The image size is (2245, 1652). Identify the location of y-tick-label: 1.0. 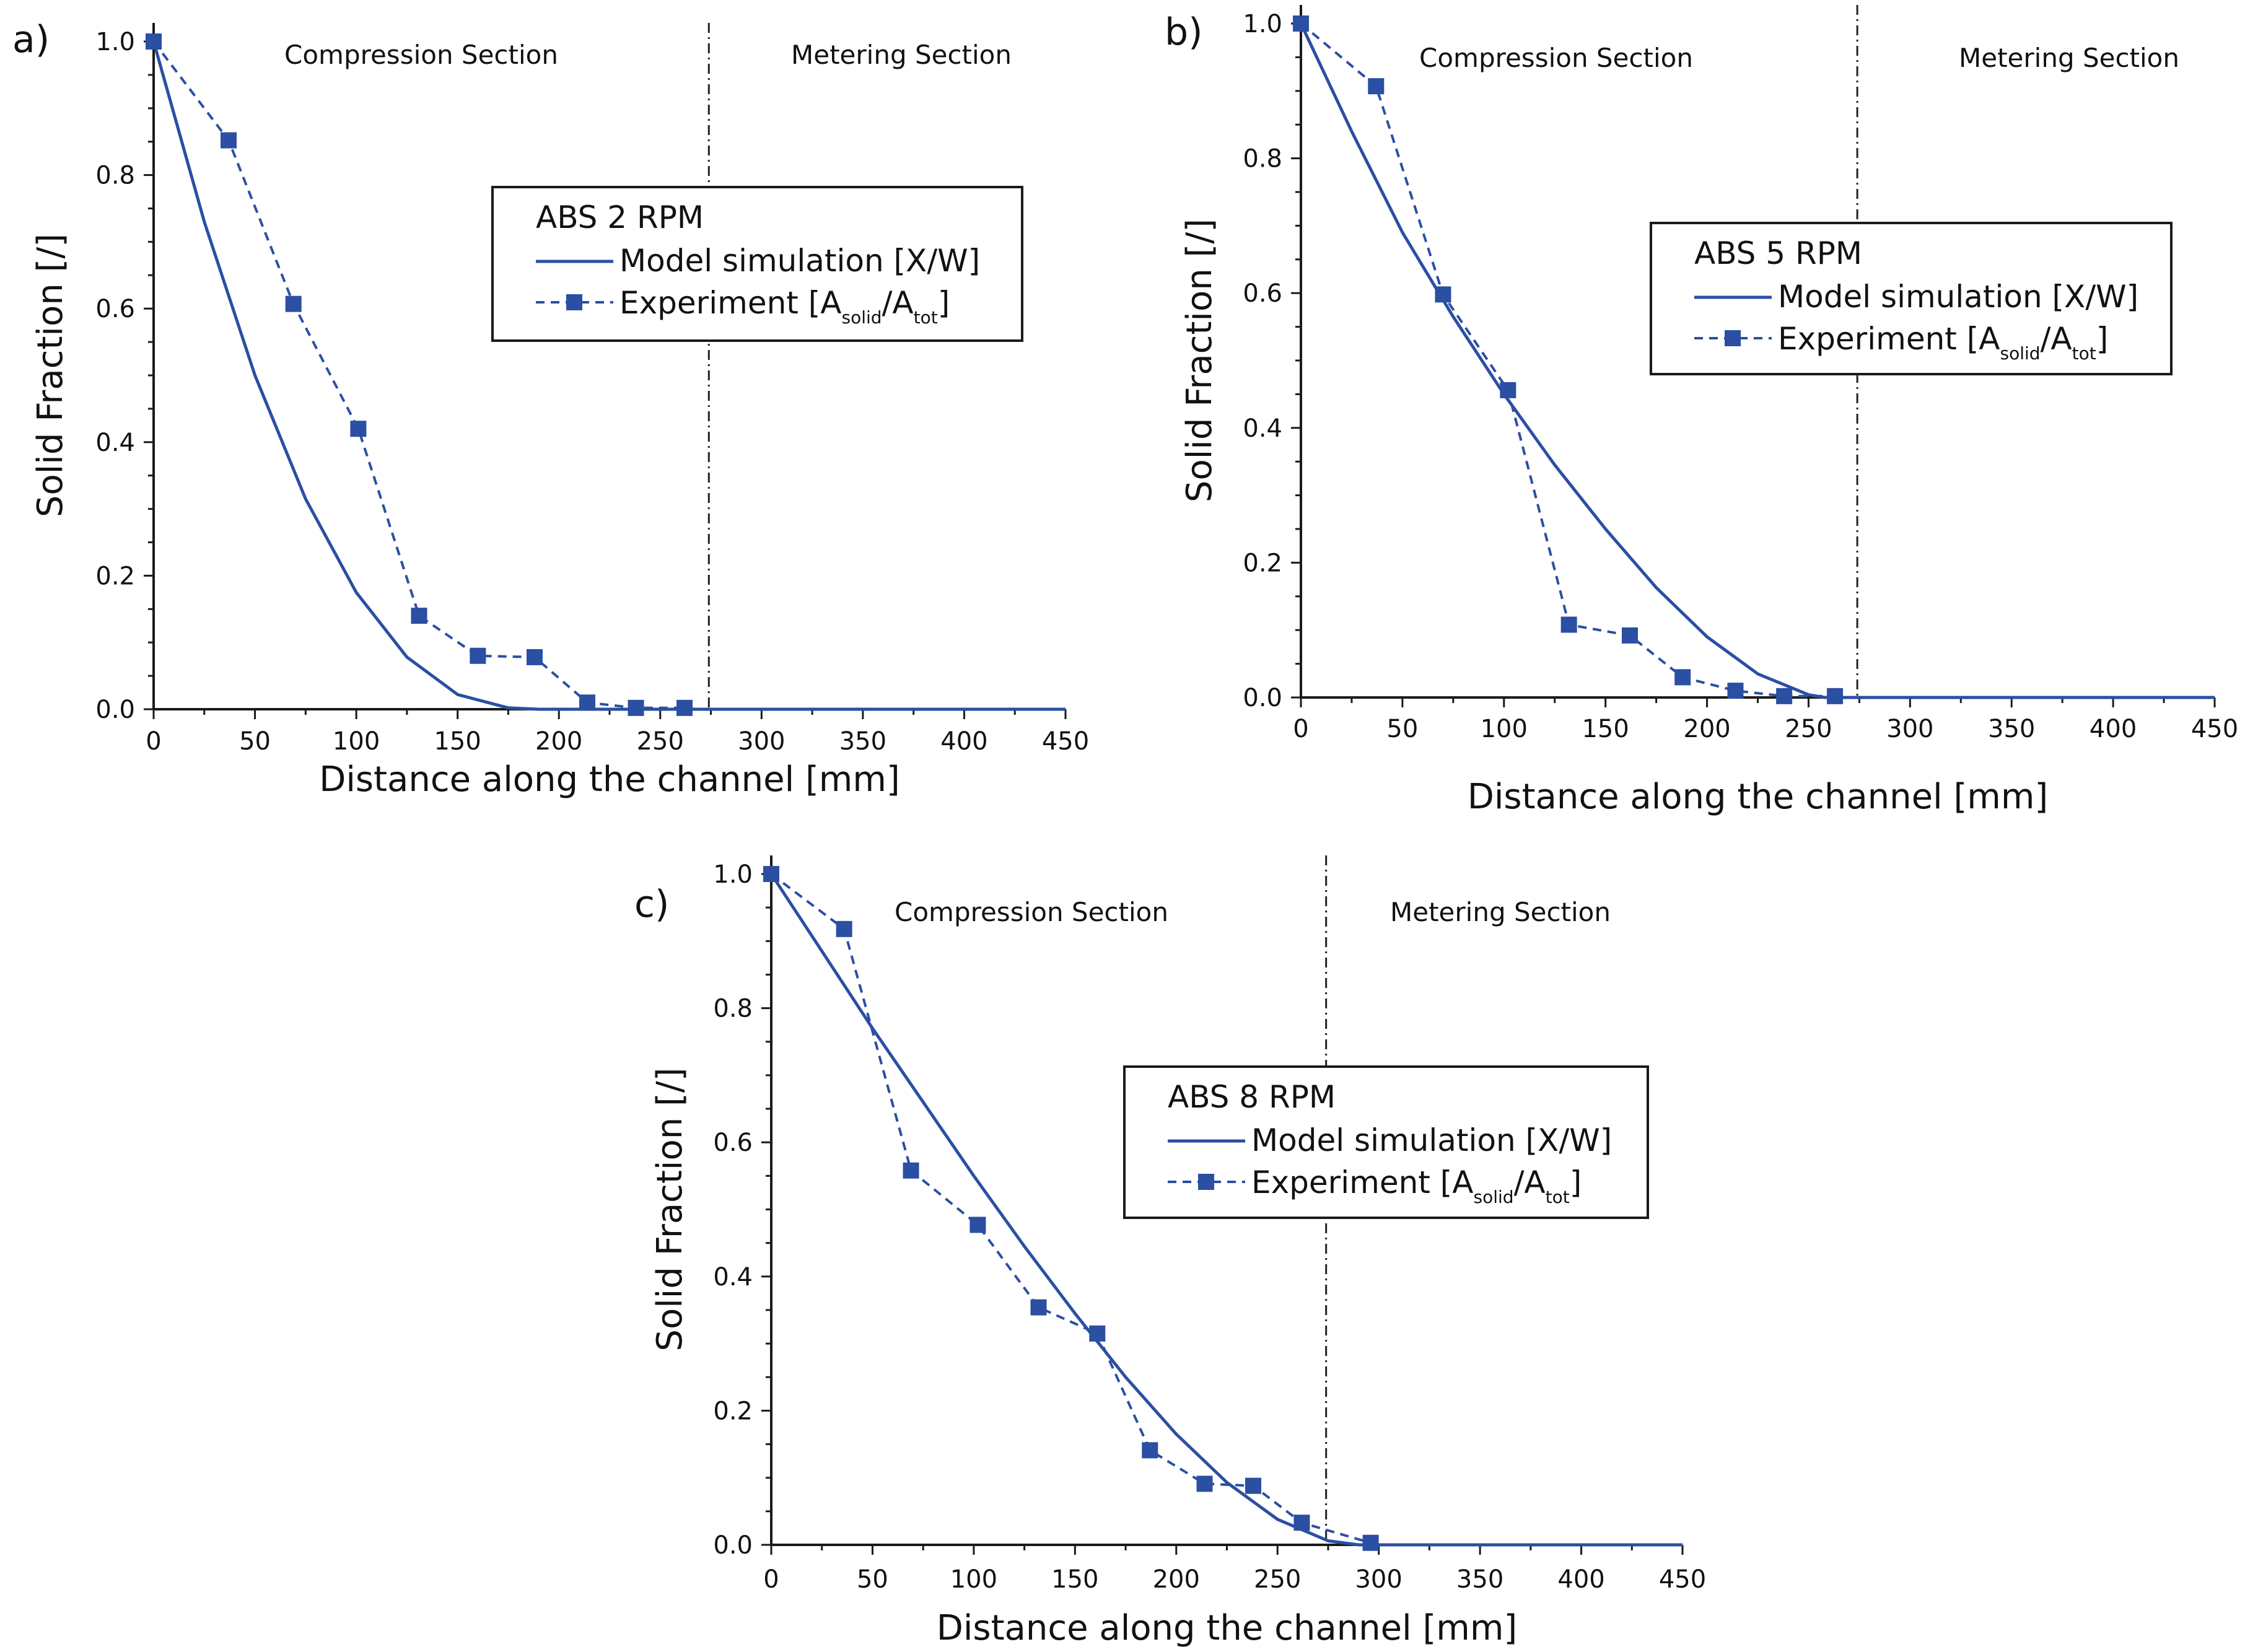
(733, 874).